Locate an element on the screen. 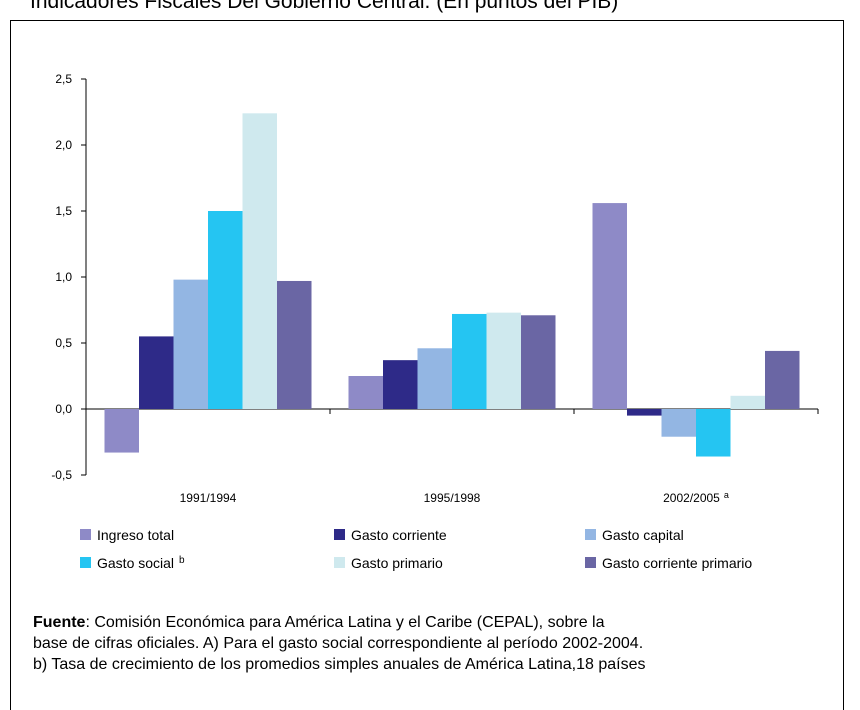  legend-label: Ingreso total is located at coordinates (135, 535).